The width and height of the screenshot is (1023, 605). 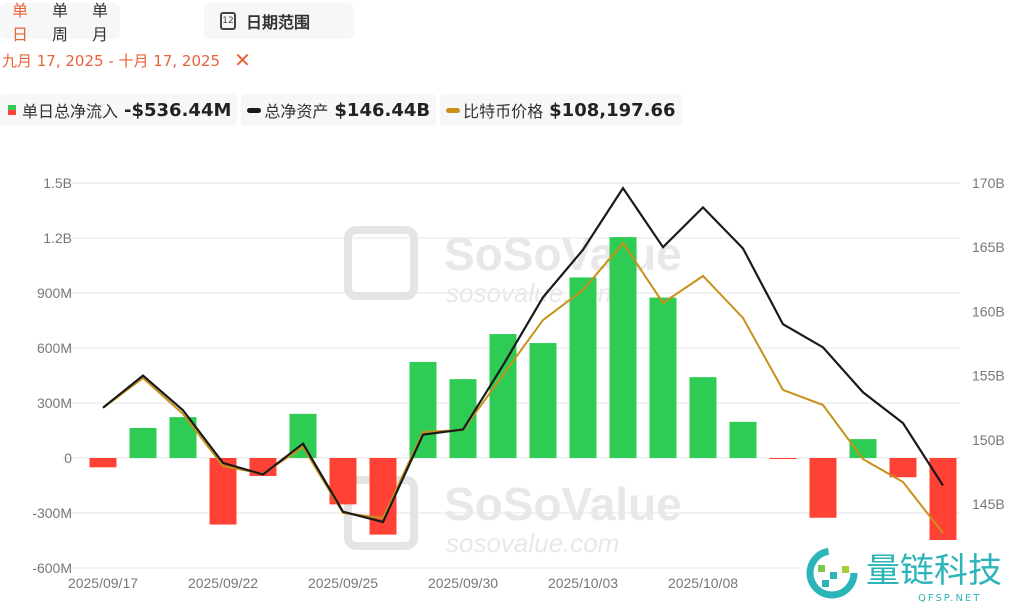 I want to click on watermark-logo-icon, so click(x=381, y=263).